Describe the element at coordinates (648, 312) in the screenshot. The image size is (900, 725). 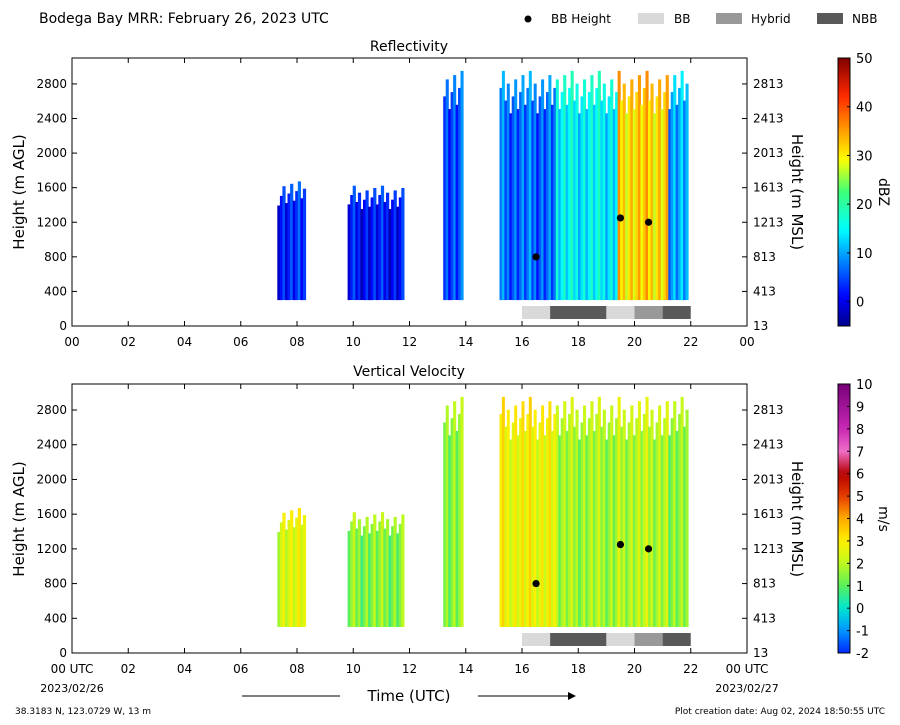
I see `classification-hybrid` at that location.